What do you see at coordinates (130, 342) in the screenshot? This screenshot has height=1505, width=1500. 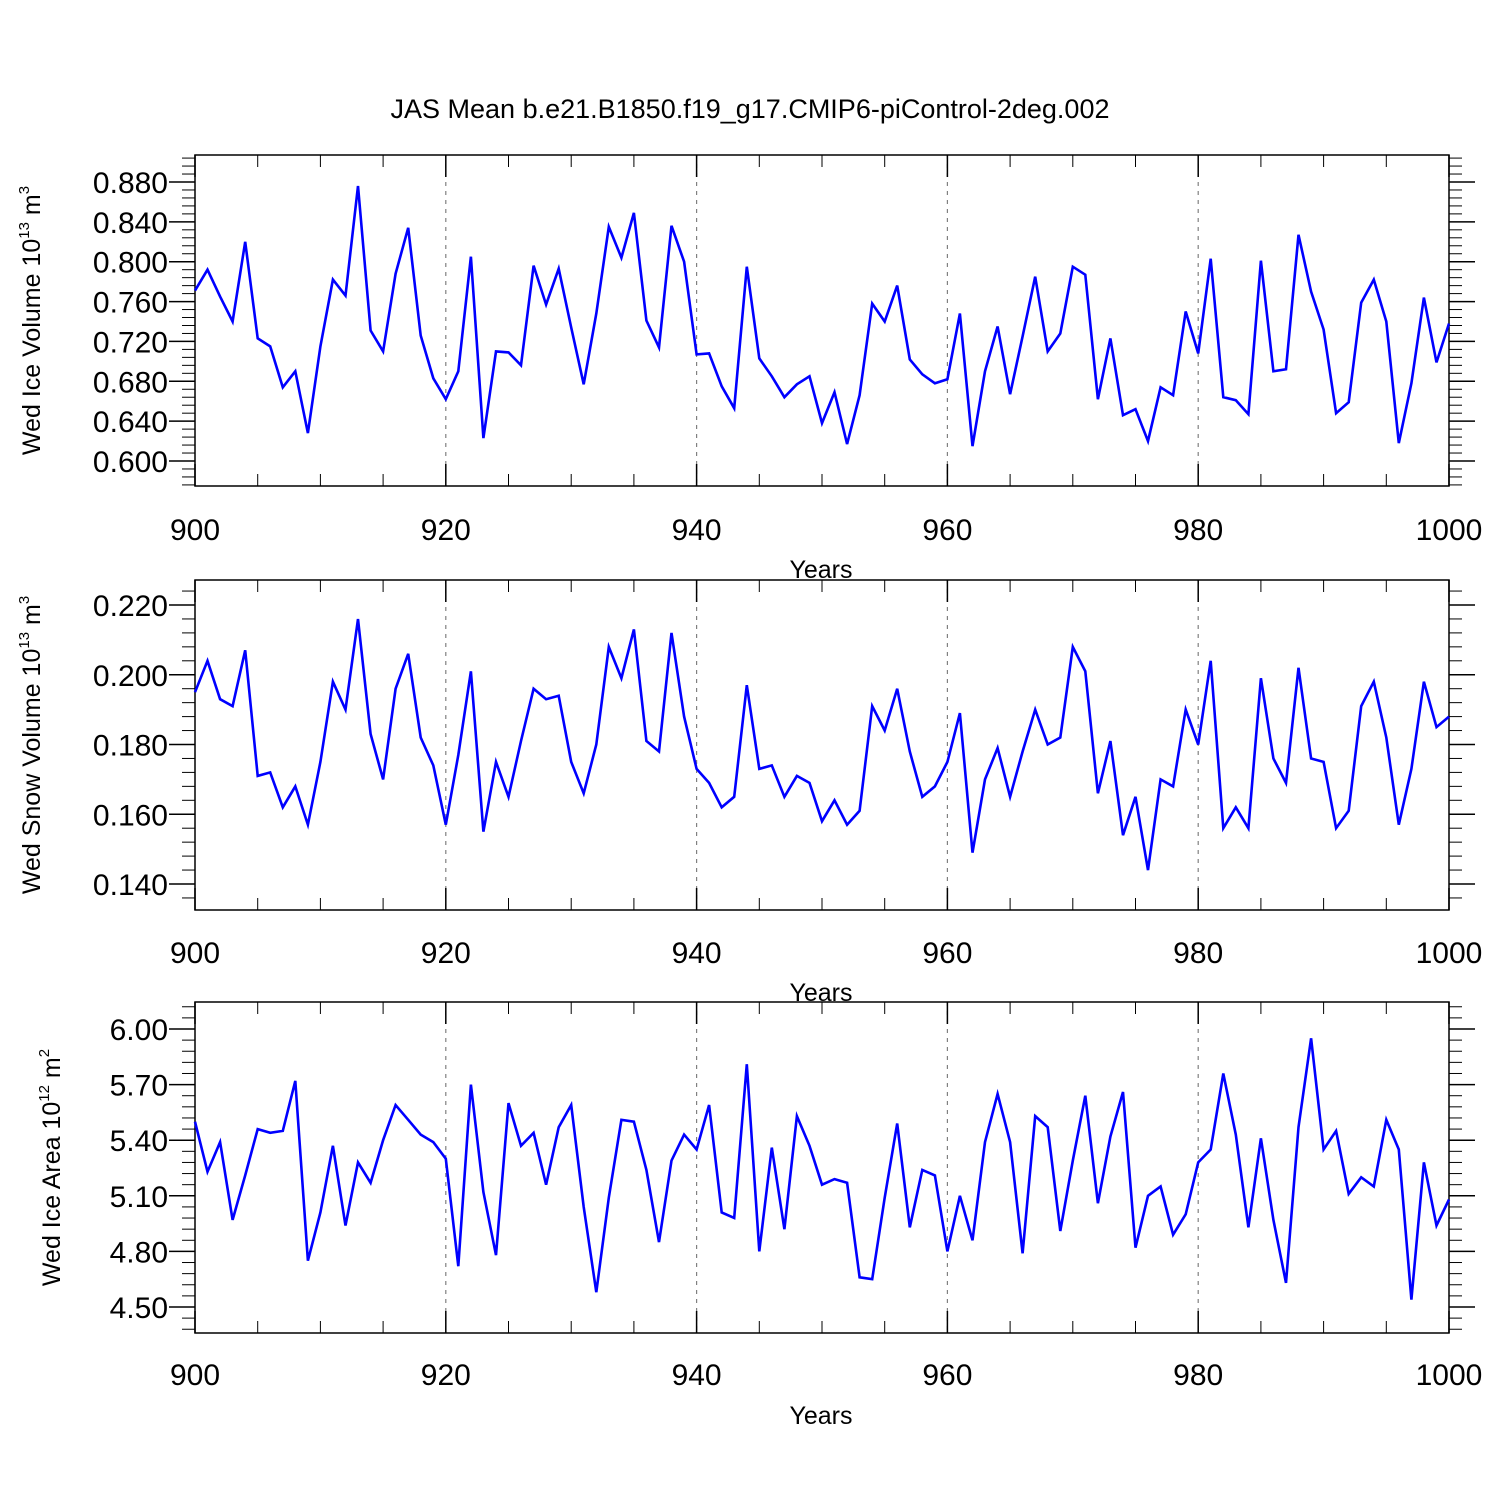 I see `y-tick-label: 0.720` at bounding box center [130, 342].